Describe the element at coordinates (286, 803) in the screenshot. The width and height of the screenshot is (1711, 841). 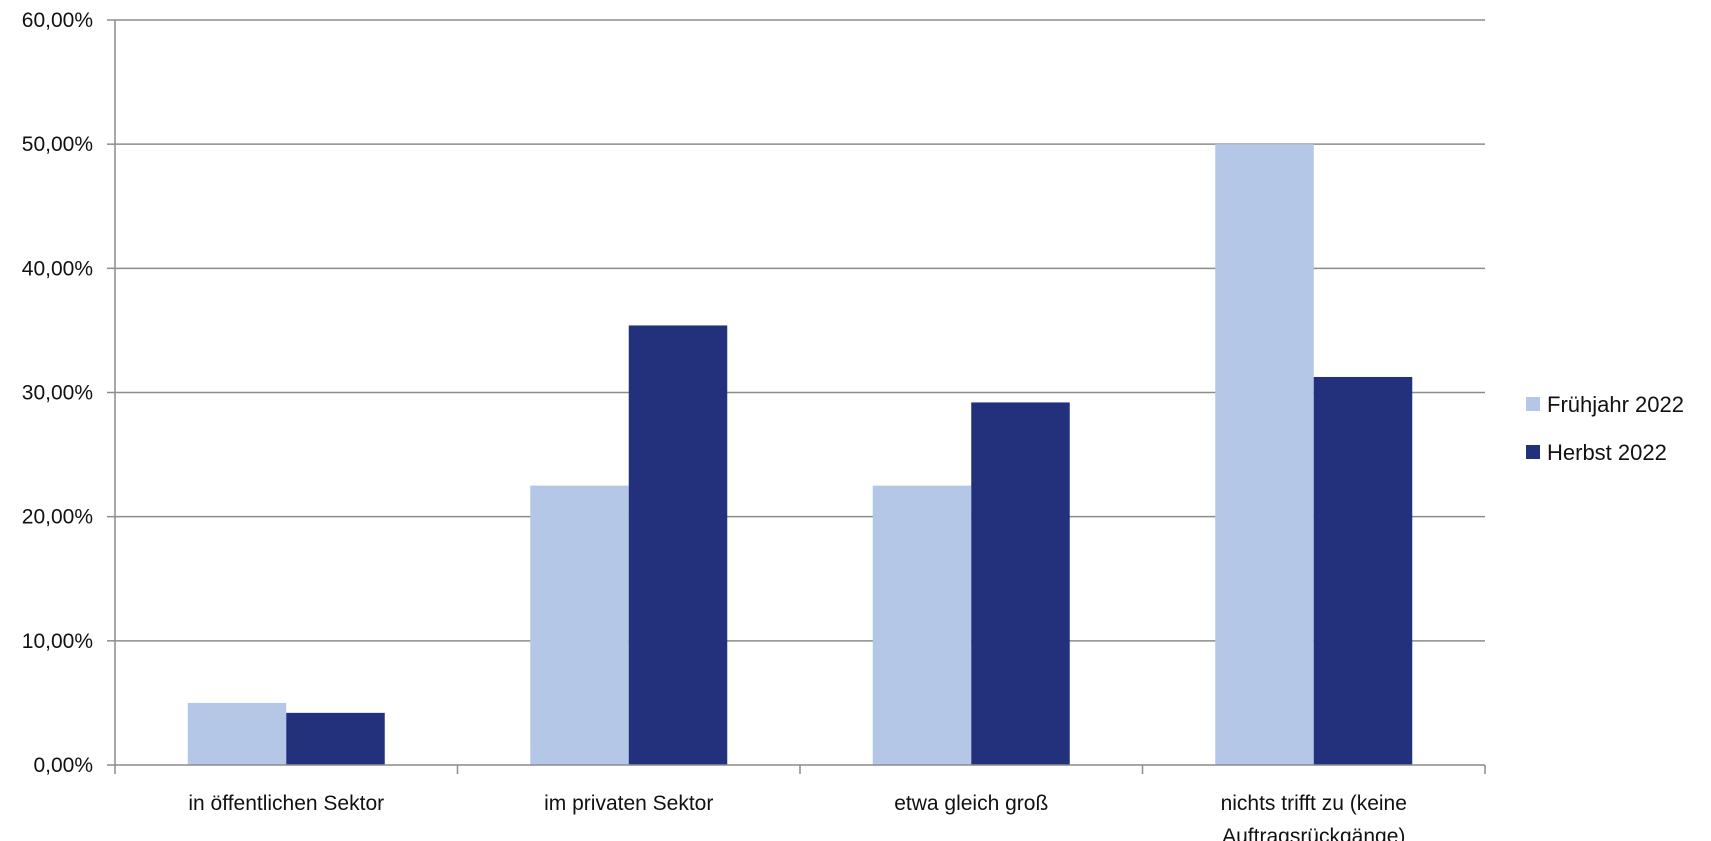
I see `x-category-label: in öffentlichen Sektor` at that location.